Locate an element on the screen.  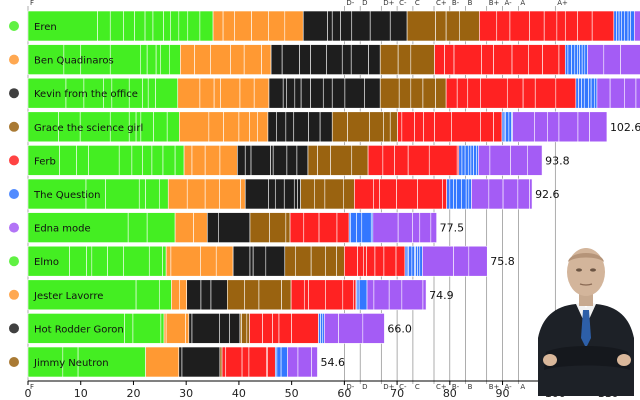
x-tick-label: 40 is located at coordinates (239, 393).